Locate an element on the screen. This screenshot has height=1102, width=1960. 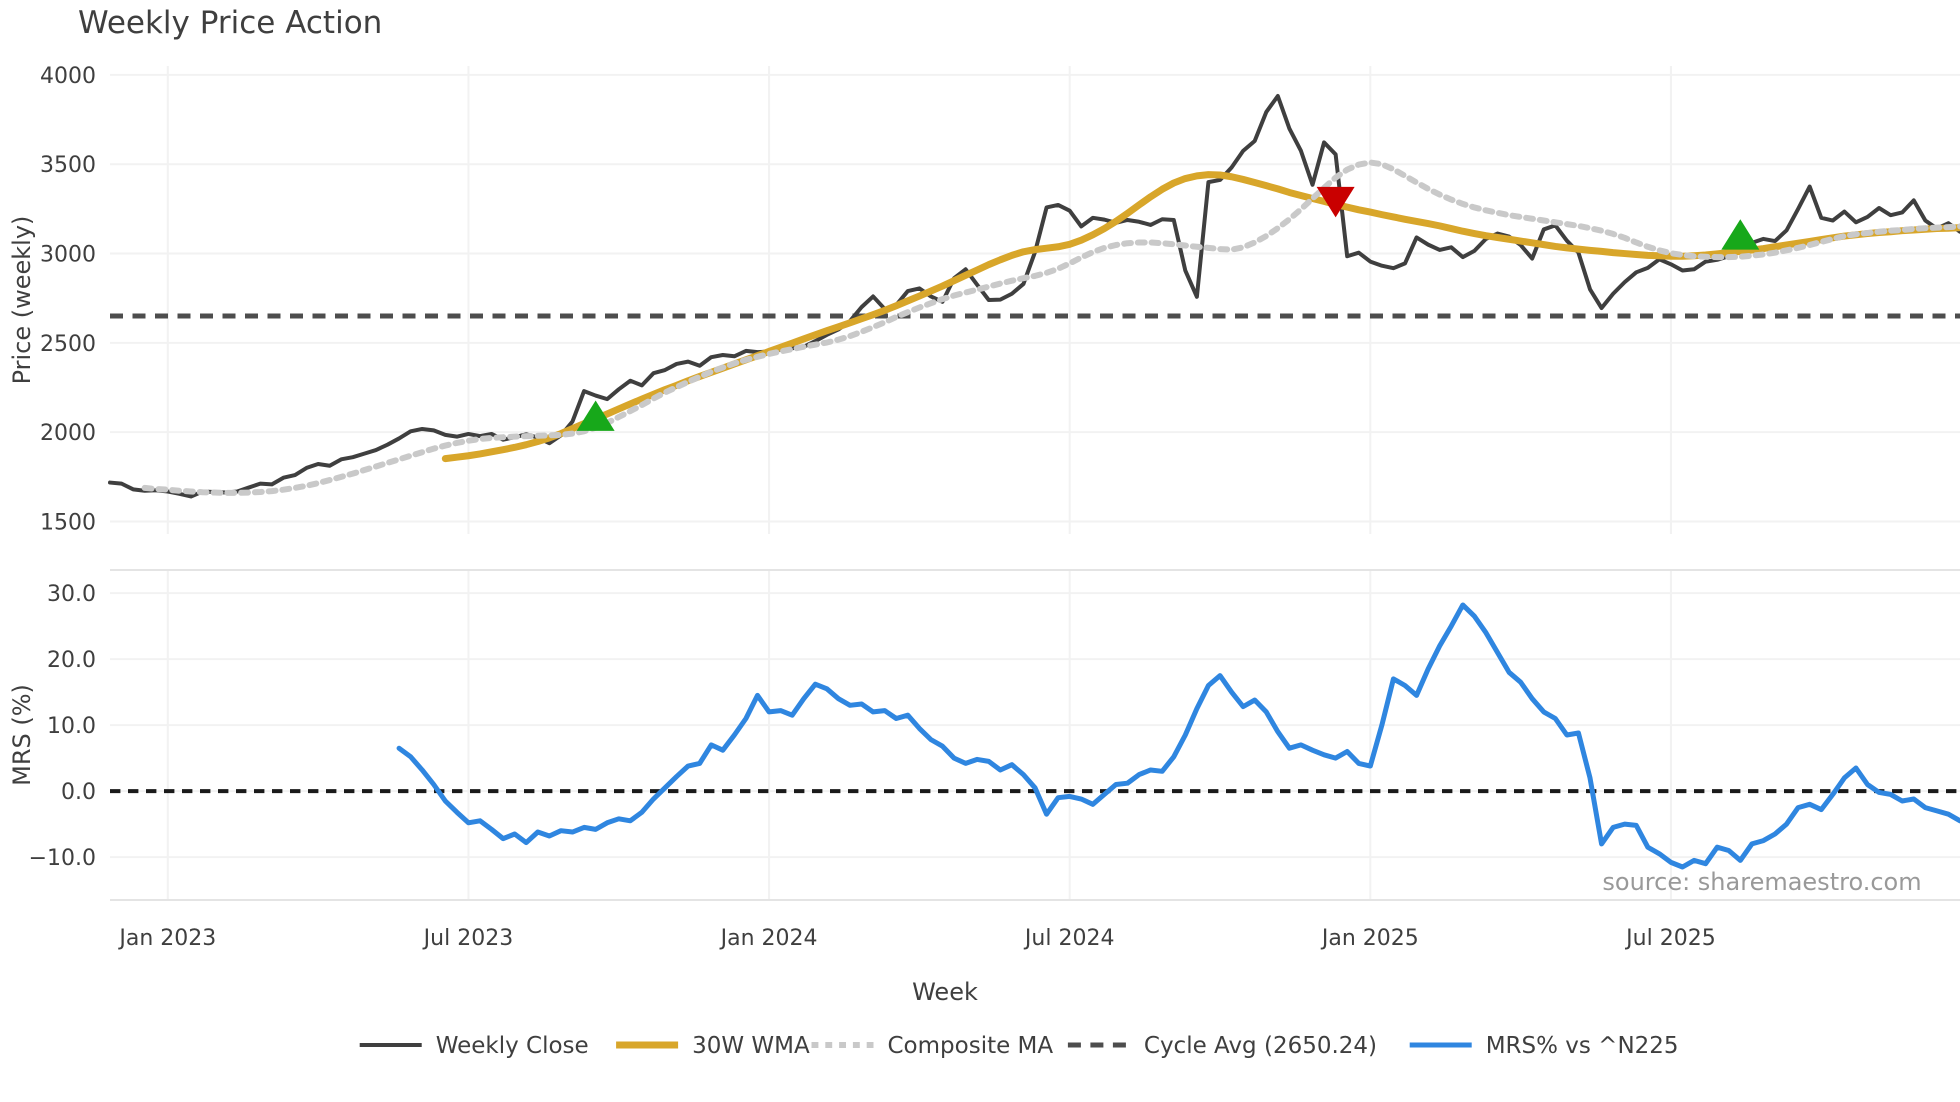
y-tick-label: 2500 is located at coordinates (68, 344).